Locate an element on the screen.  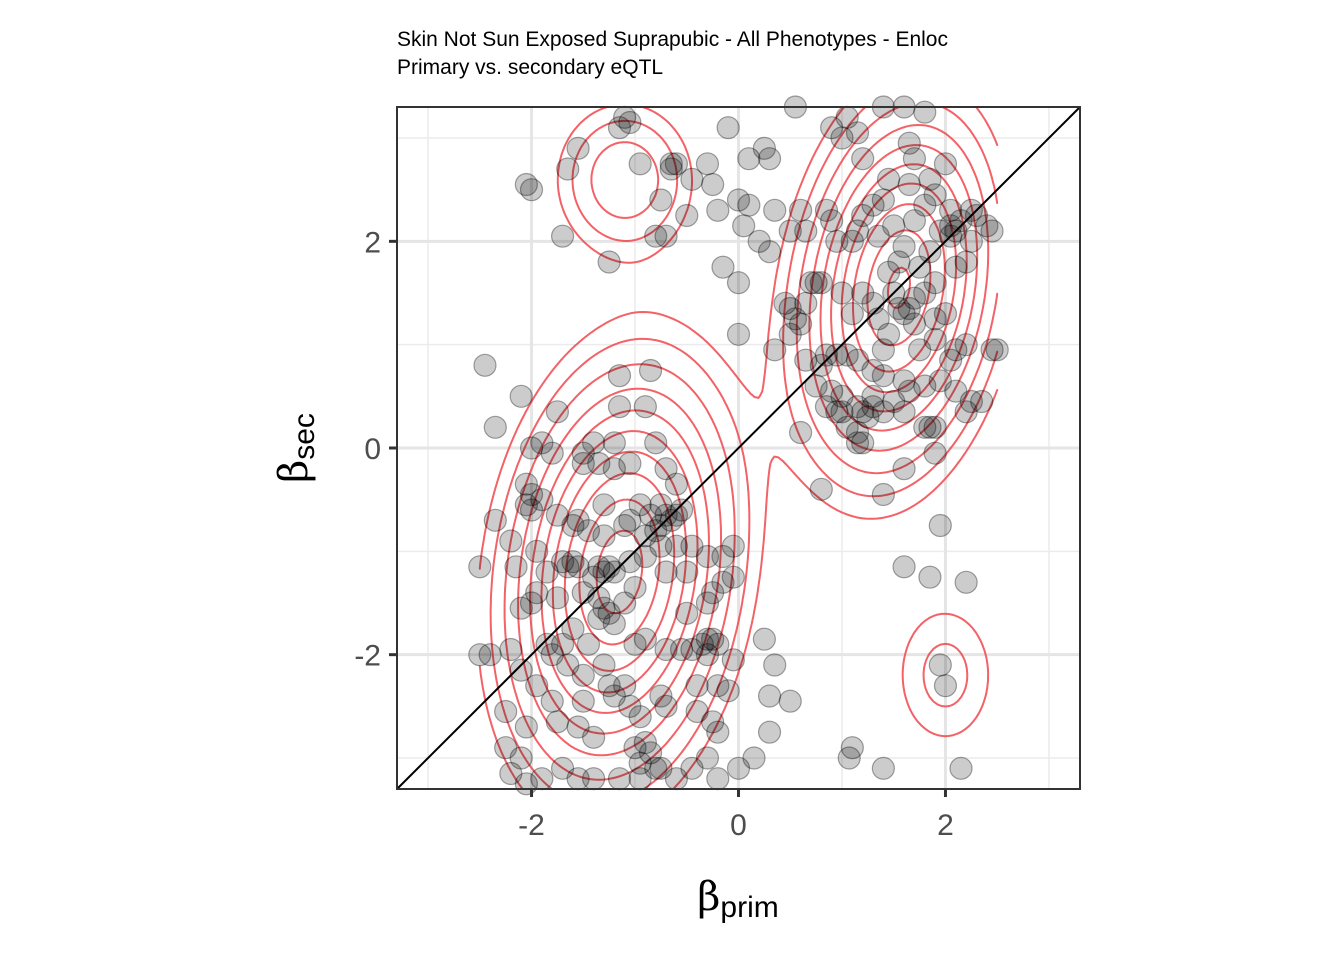
x-axis-label: βprim is located at coordinates (737, 899).